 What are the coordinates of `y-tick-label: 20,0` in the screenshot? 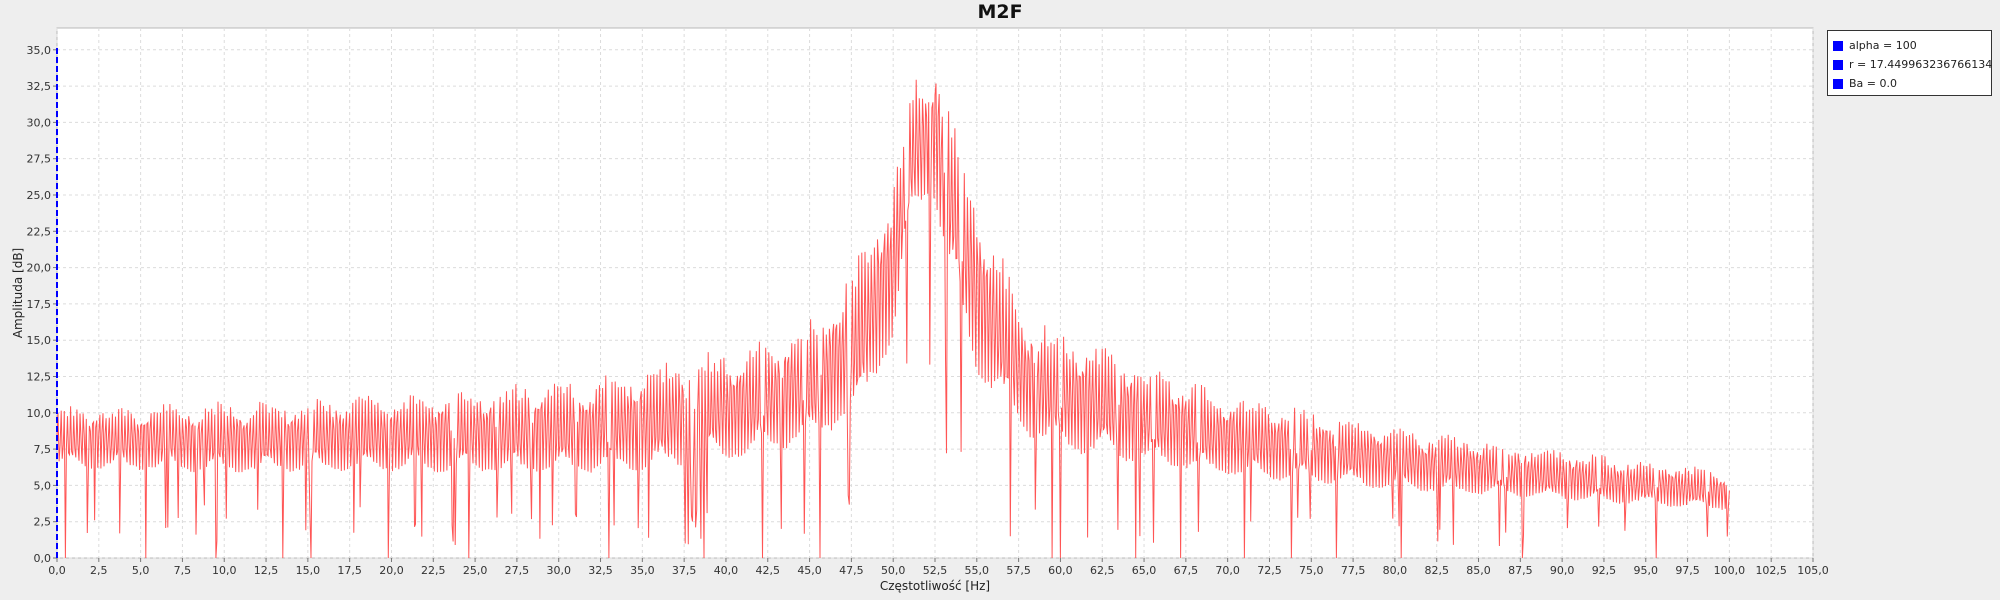 It's located at (39, 268).